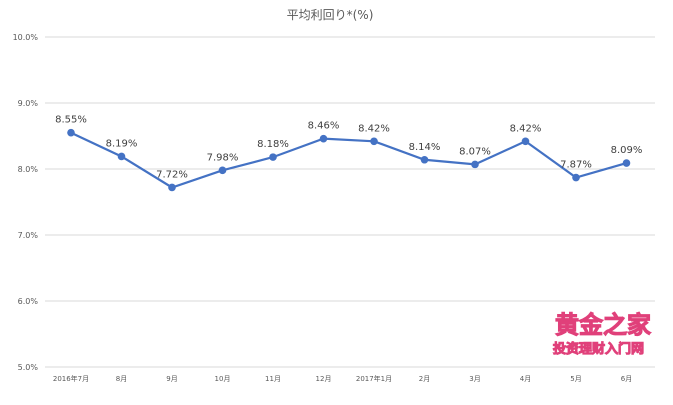 The image size is (673, 405). I want to click on data-label: 7.72%, so click(172, 174).